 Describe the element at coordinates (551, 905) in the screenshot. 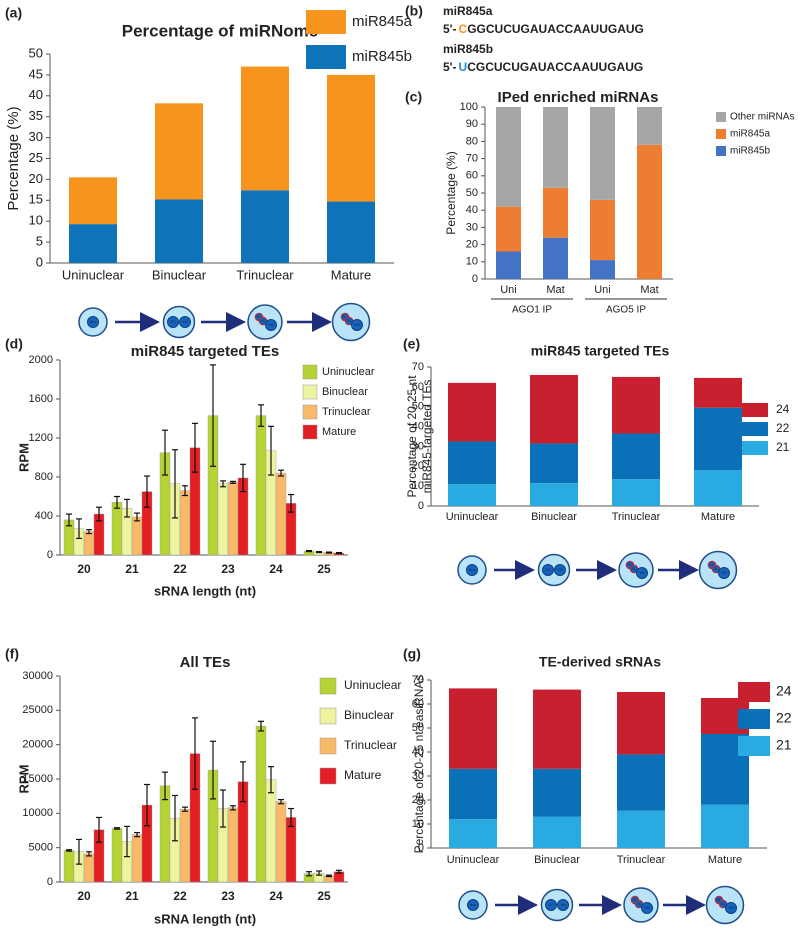

I see `nucleus-label: GC` at that location.